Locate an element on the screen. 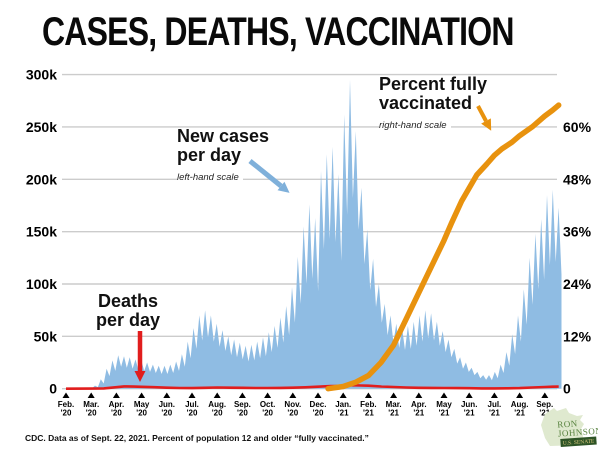 The width and height of the screenshot is (600, 450). deaths-arrow-icon-head is located at coordinates (140, 376).